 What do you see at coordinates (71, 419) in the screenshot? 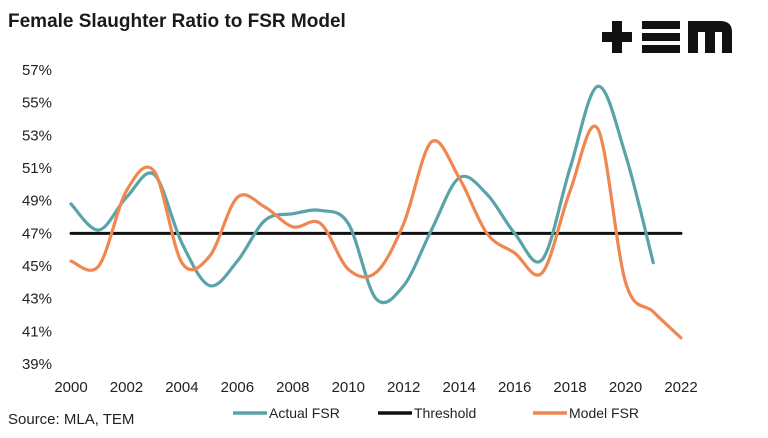
I see `source-note: Source: MLA, TEM` at bounding box center [71, 419].